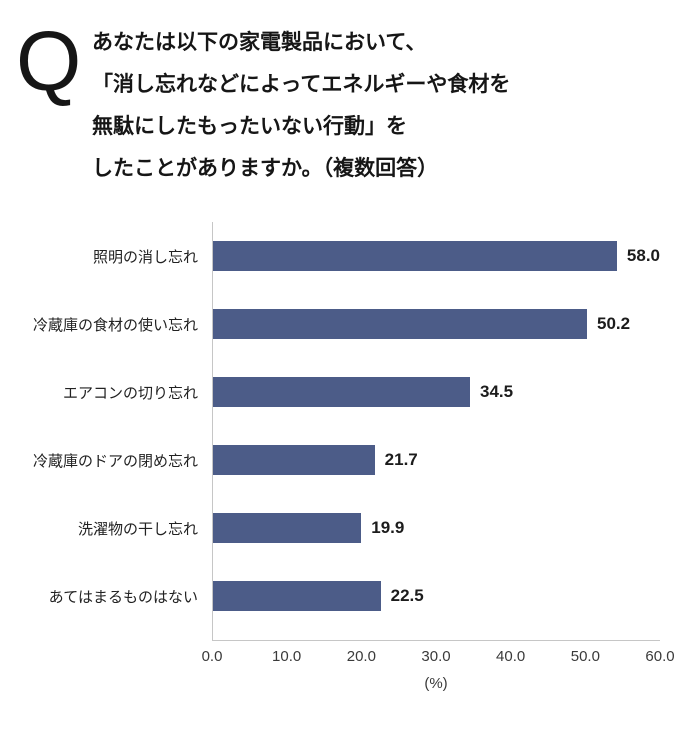  What do you see at coordinates (361, 656) in the screenshot?
I see `x-tick-label: 20.0` at bounding box center [361, 656].